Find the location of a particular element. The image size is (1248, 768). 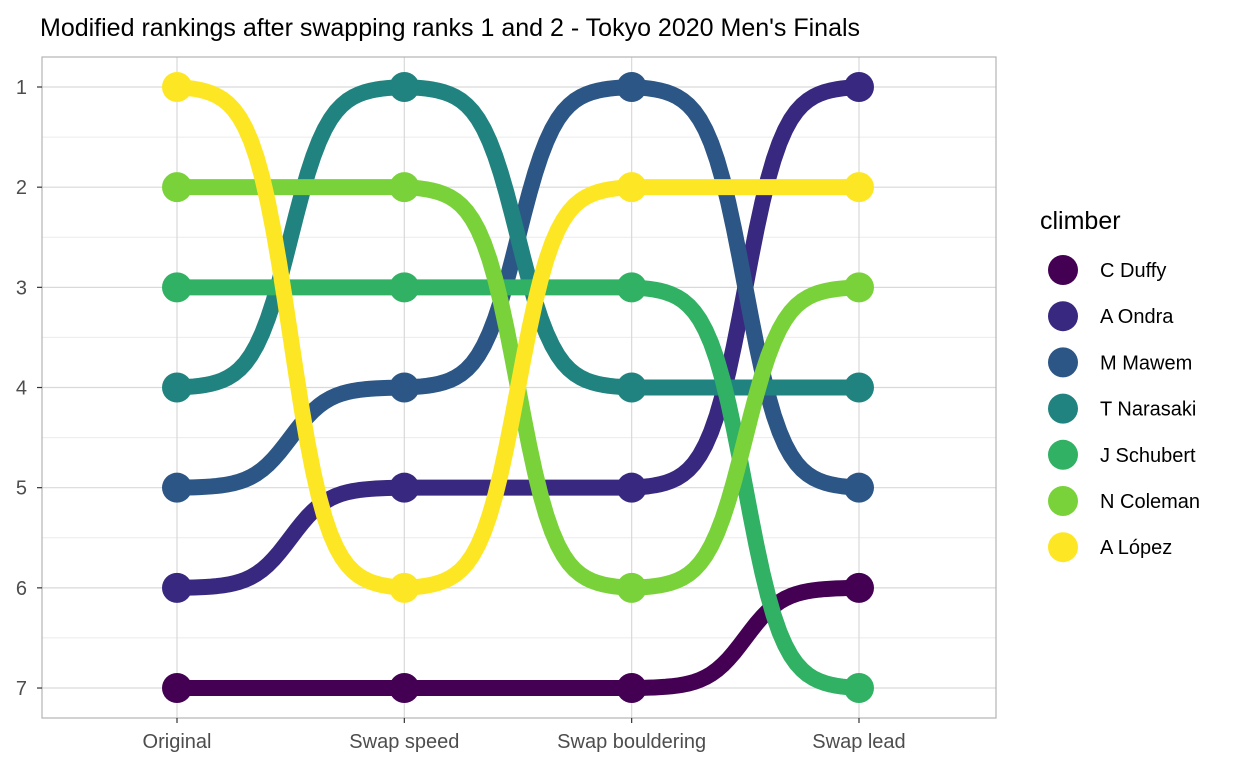

legend-item-c-duffy: C Duffy is located at coordinates (1107, 270).